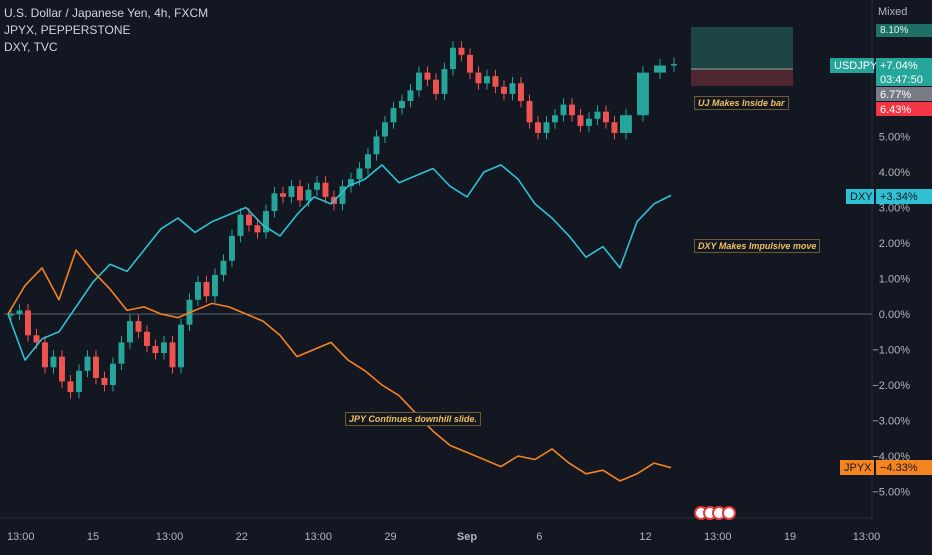  I want to click on x-tick-label: 22, so click(242, 537).